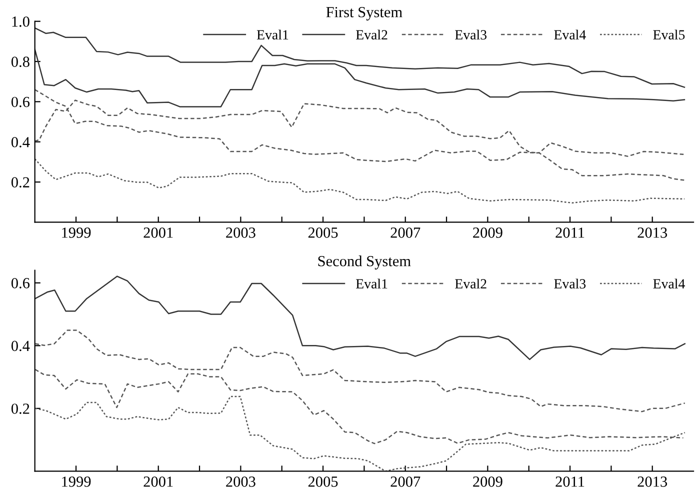 The width and height of the screenshot is (697, 496). I want to click on chart-title: Second System, so click(364, 263).